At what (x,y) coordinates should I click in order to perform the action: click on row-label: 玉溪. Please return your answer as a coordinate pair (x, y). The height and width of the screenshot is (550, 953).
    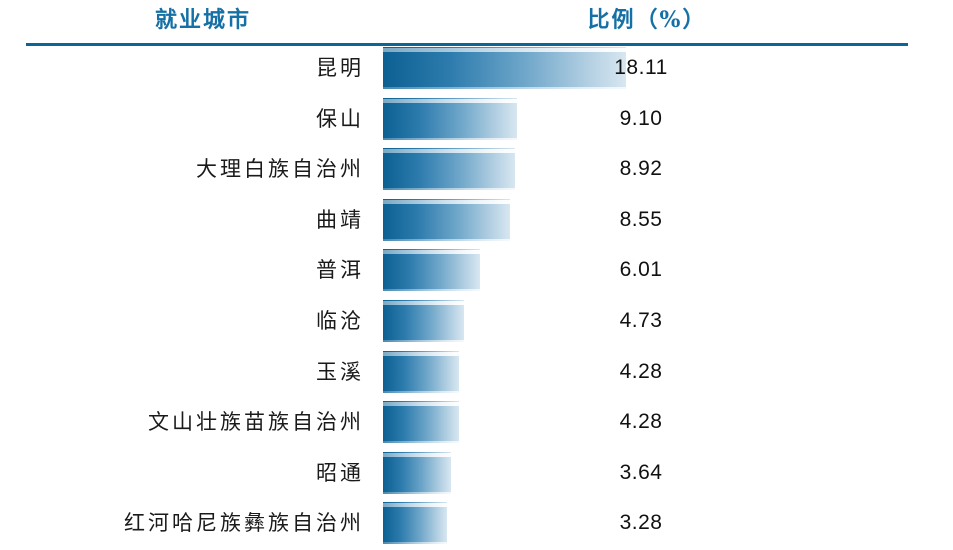
    Looking at the image, I should click on (340, 371).